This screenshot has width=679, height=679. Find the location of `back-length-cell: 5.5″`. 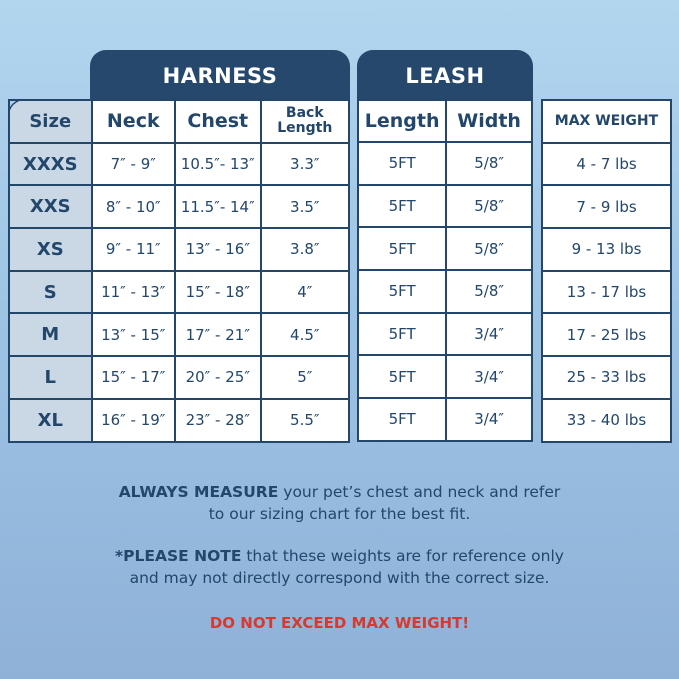

back-length-cell: 5.5″ is located at coordinates (305, 420).